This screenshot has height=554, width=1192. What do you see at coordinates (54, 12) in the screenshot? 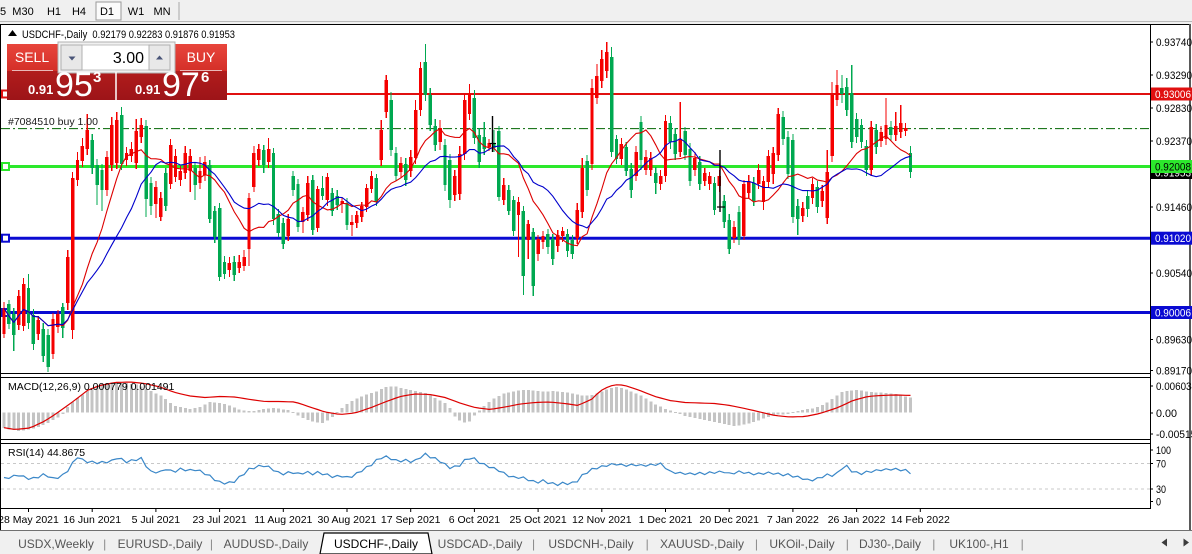
I see `svg-text: H1` at bounding box center [54, 12].